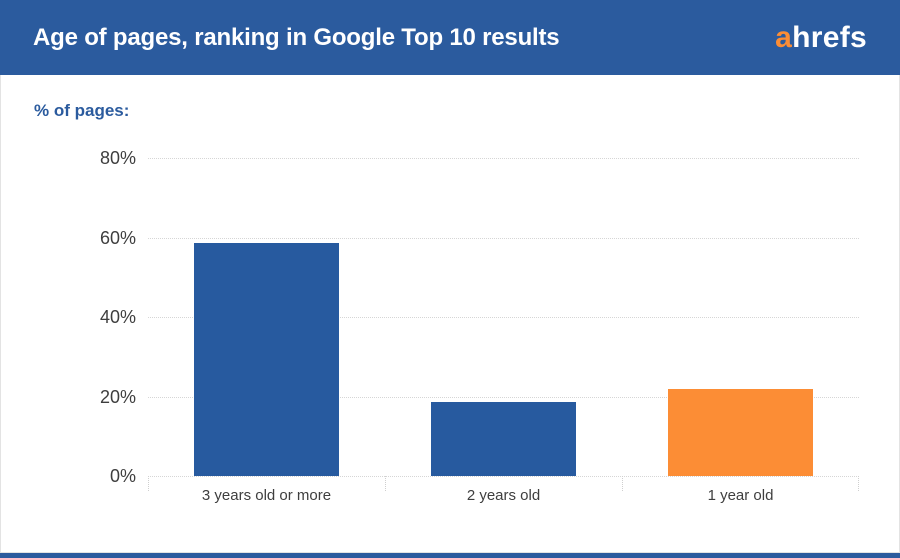  I want to click on y-tick-label-0%: 0%, so click(122, 476).